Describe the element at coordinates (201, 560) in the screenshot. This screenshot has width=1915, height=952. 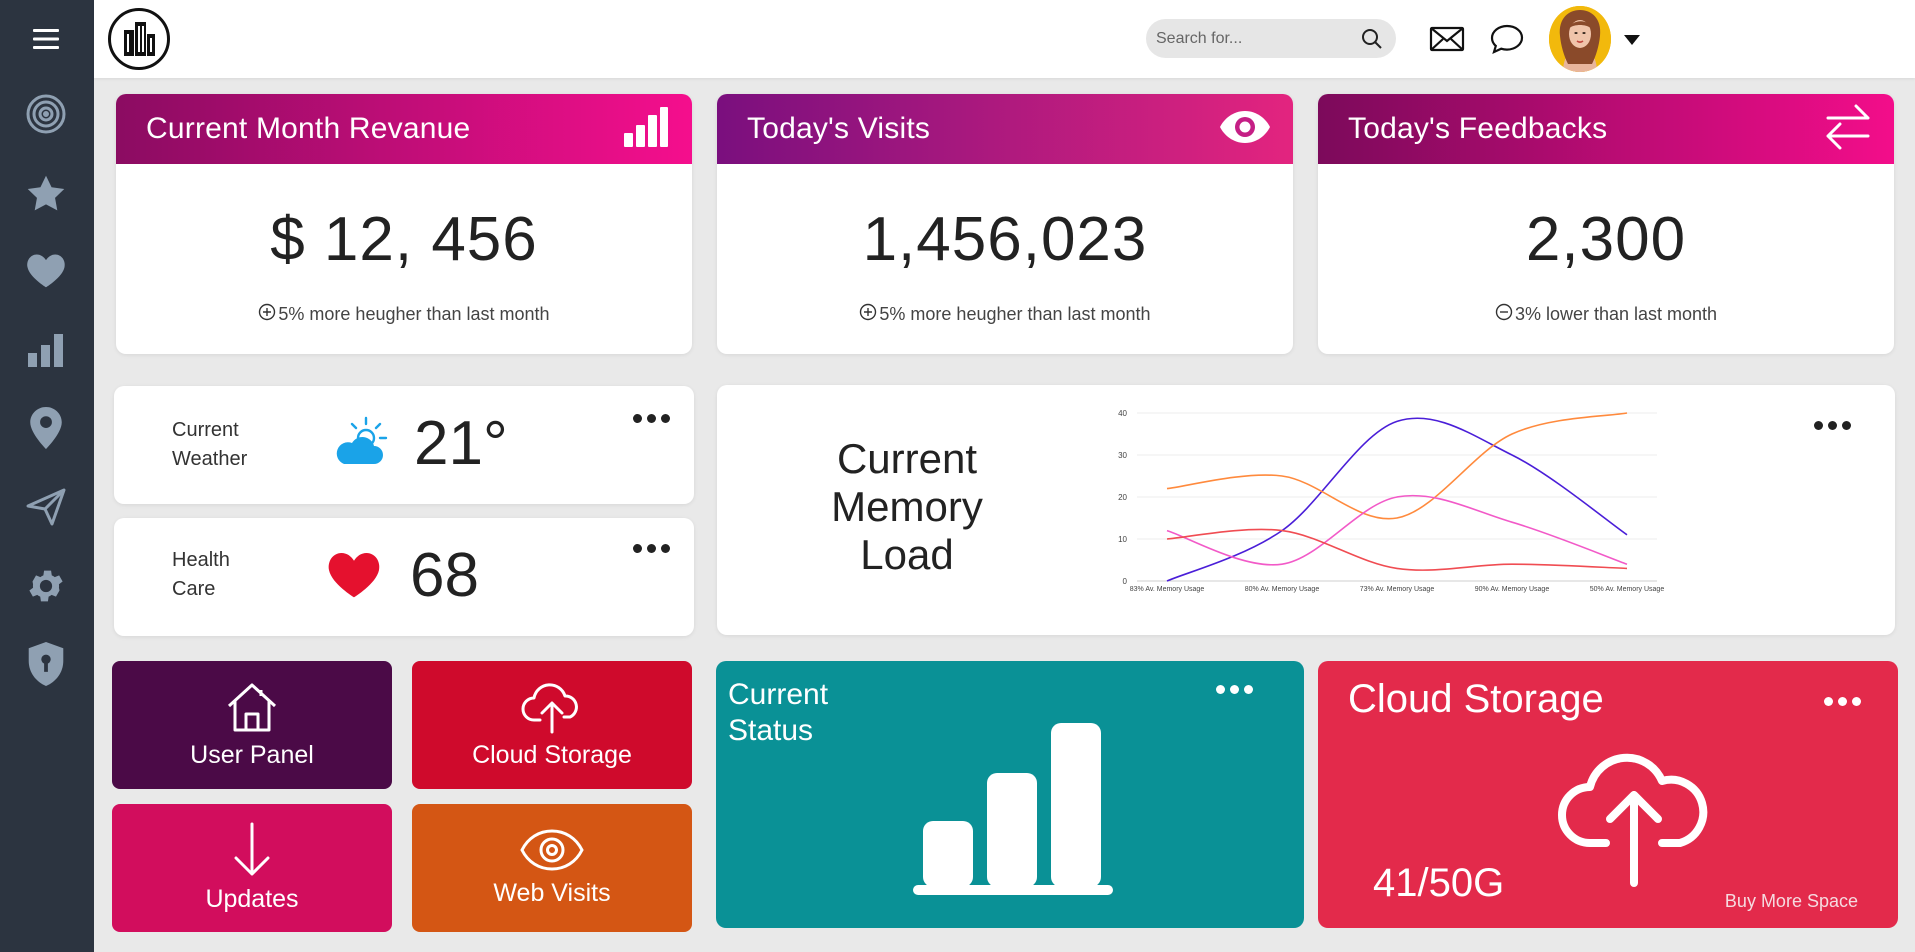
I see `health-label-line1: Health` at that location.